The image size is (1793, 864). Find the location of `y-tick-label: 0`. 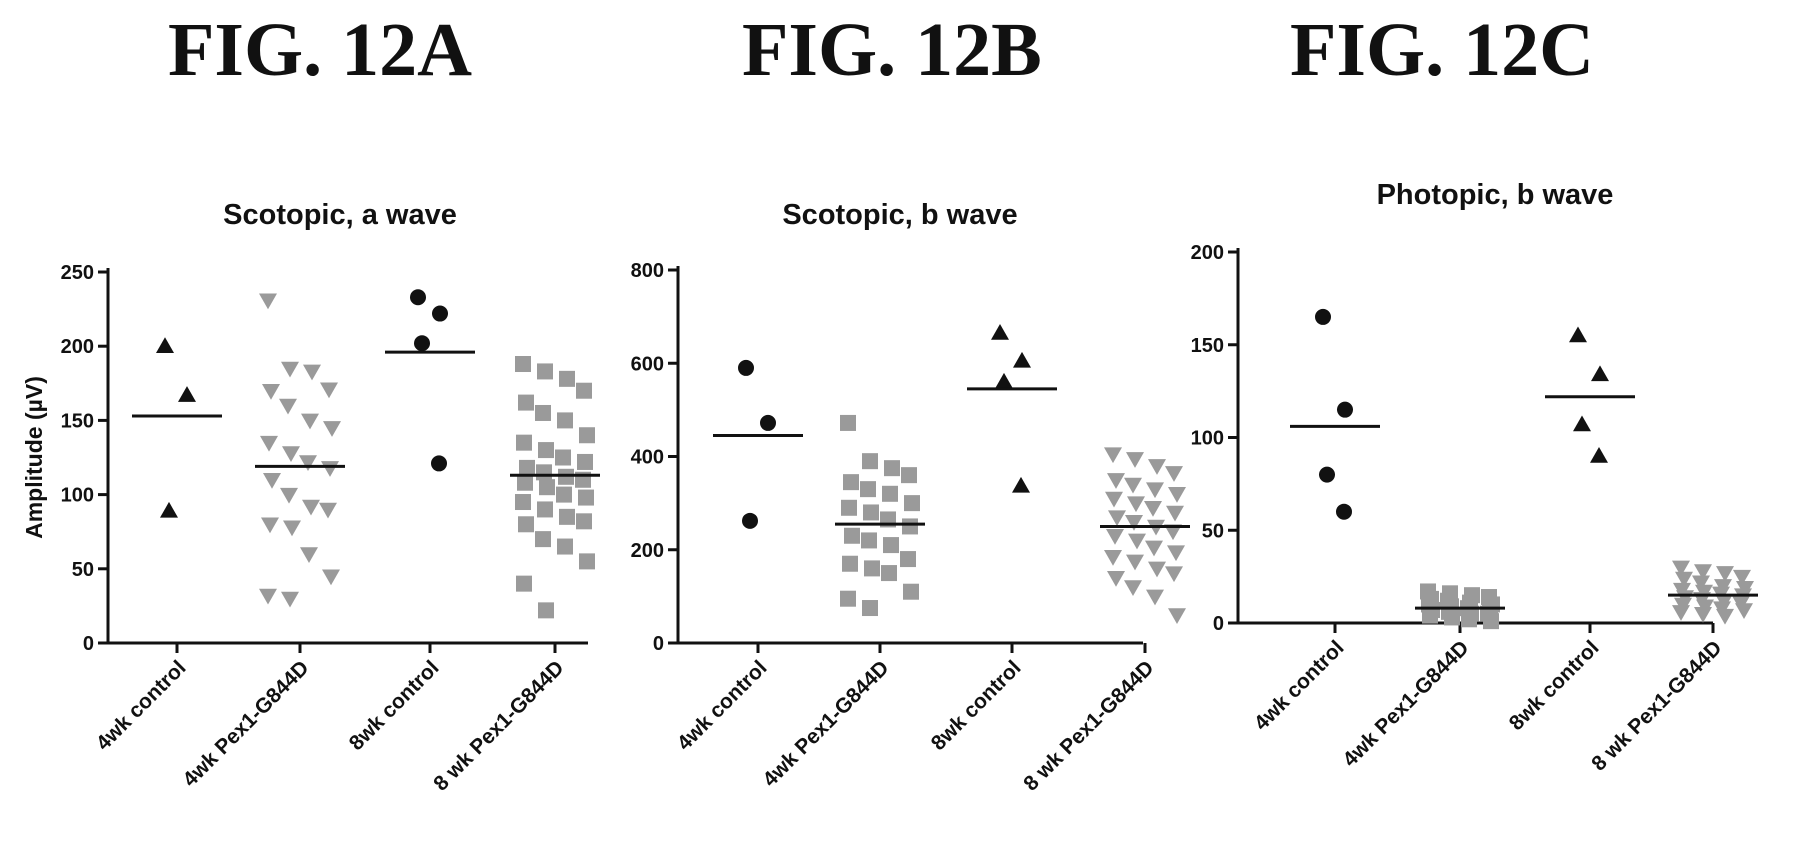

y-tick-label: 0 is located at coordinates (1218, 624).